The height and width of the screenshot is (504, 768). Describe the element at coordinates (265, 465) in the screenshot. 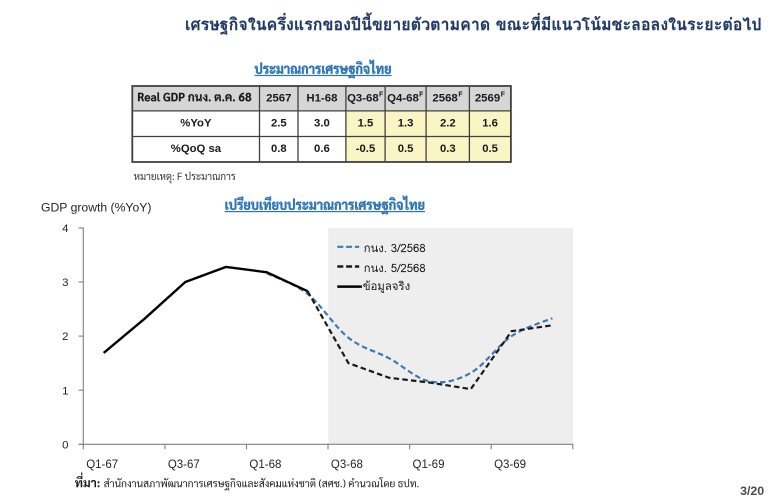

I see `svg-text: Q1-68` at that location.